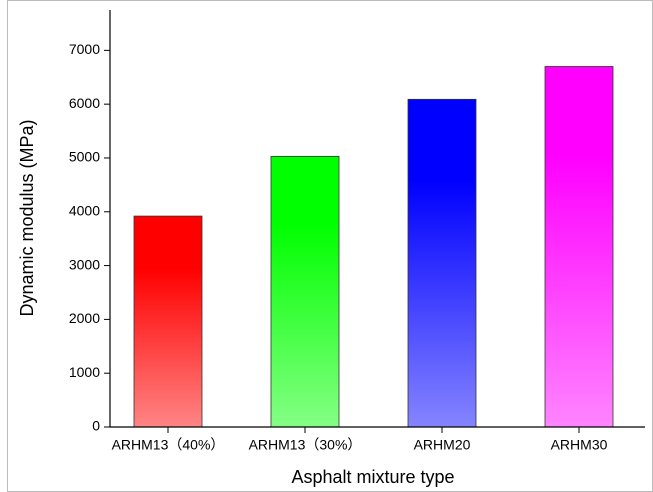  What do you see at coordinates (579, 445) in the screenshot?
I see `x-tick-label: ARHM30` at bounding box center [579, 445].